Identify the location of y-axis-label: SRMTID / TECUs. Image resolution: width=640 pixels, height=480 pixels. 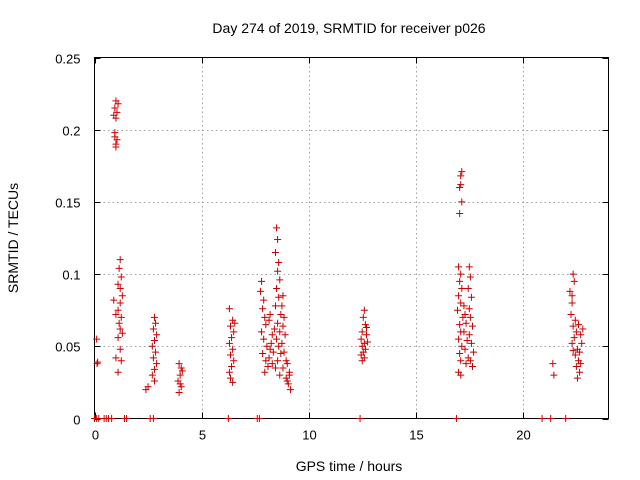
(13, 238).